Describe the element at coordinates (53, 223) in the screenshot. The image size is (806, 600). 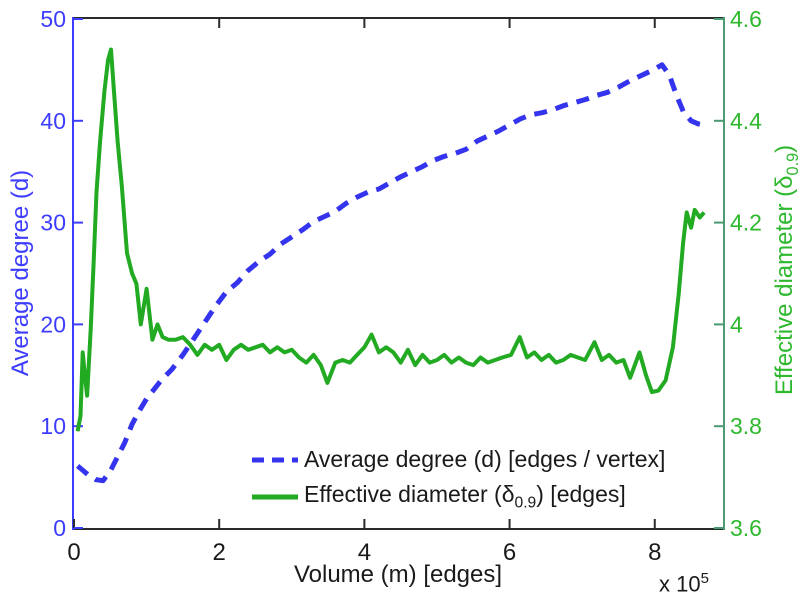
I see `left-tick-label: 30` at that location.